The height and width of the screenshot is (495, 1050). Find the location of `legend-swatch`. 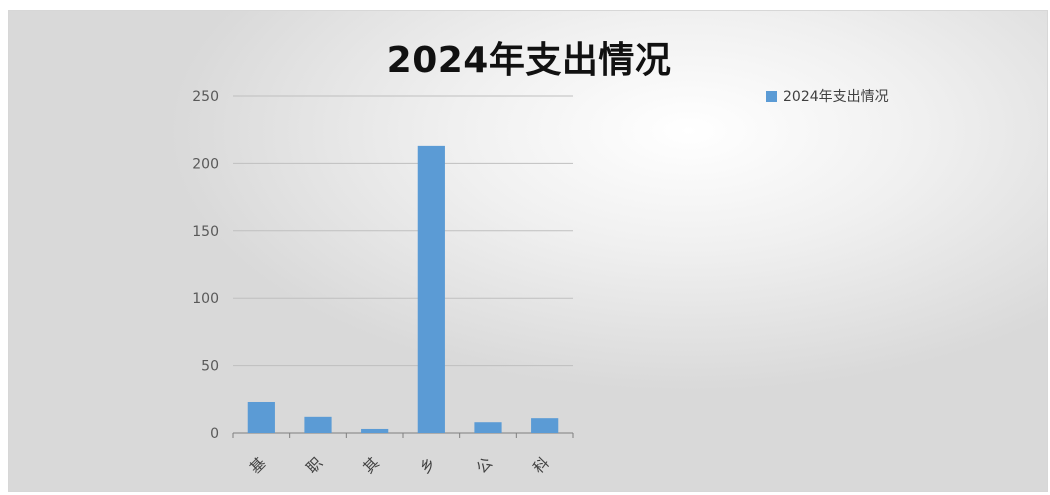

legend-swatch is located at coordinates (771, 96).